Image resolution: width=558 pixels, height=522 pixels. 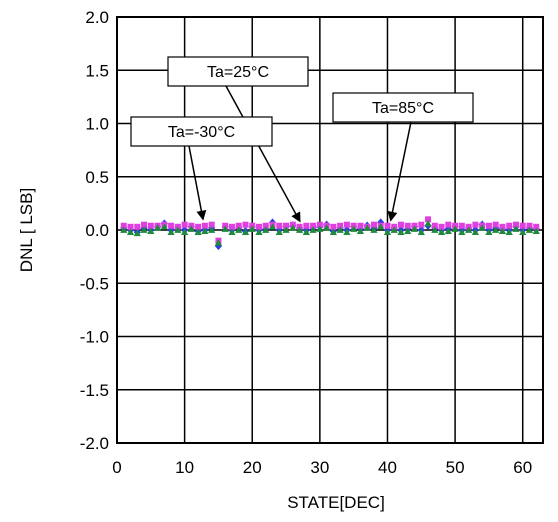 What do you see at coordinates (387, 467) in the screenshot?
I see `x-tick-label: 40` at bounding box center [387, 467].